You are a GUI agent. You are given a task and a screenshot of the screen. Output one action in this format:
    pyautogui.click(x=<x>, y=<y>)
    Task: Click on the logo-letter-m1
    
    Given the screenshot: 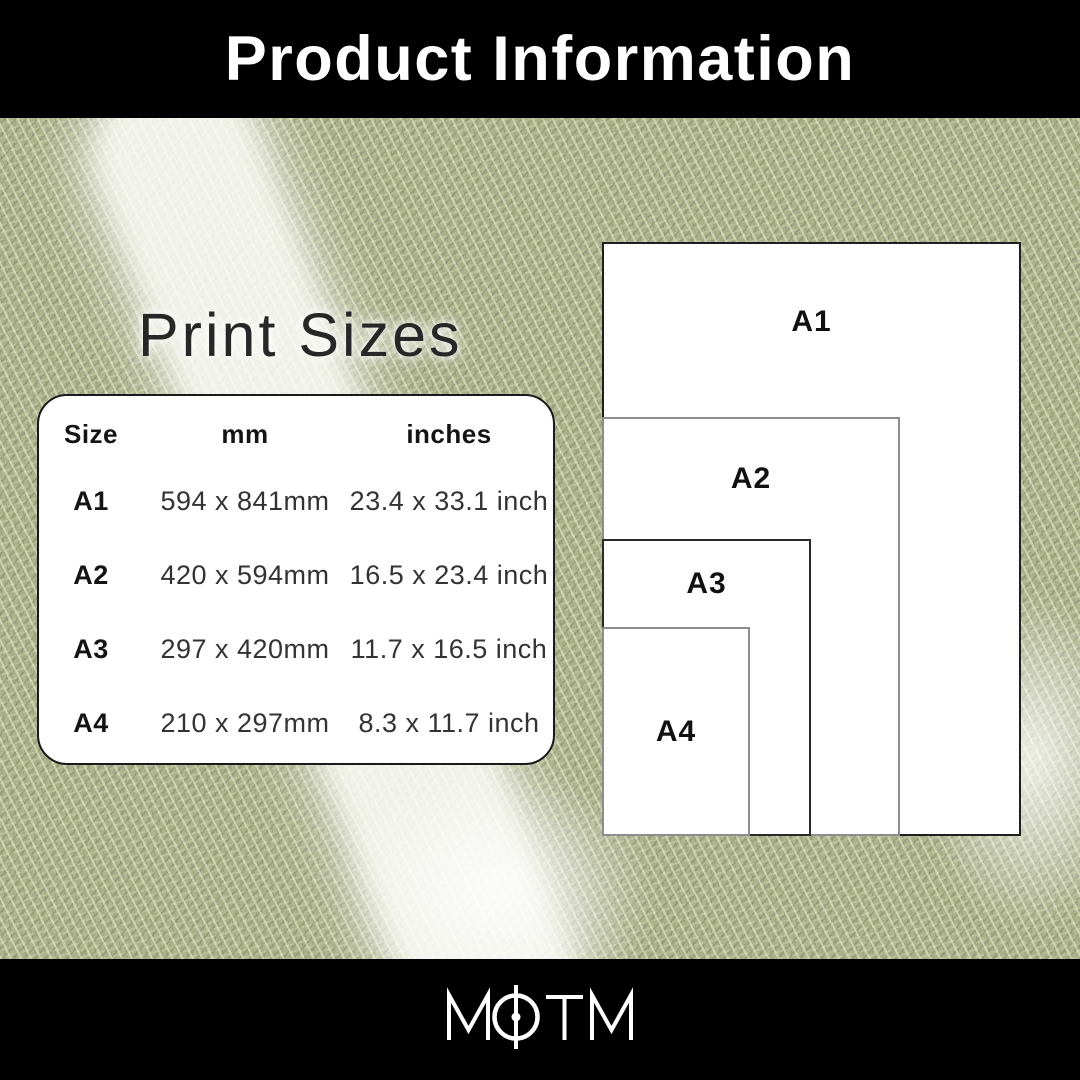 What is the action you would take?
    pyautogui.click(x=468, y=1013)
    